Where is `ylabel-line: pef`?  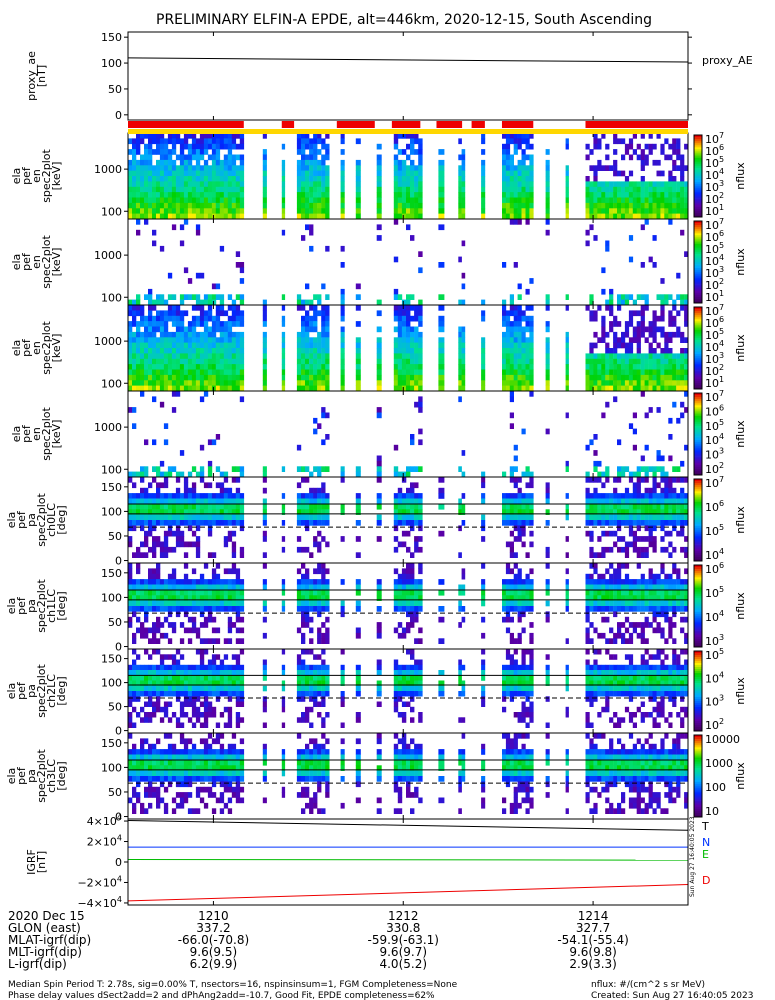 ylabel-line: pef is located at coordinates (21, 519).